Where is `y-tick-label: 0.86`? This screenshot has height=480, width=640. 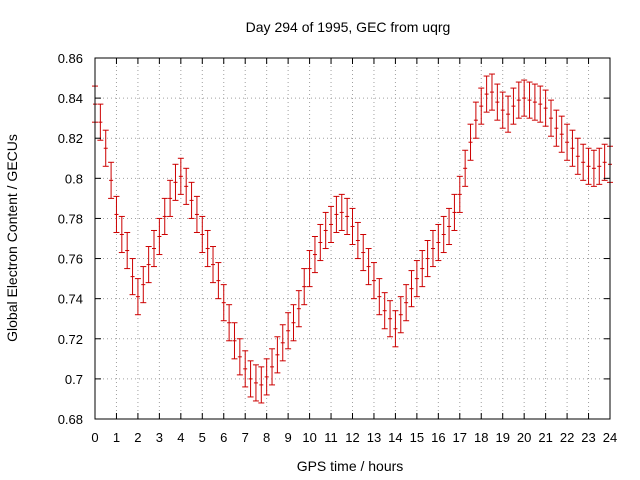 y-tick-label: 0.86 is located at coordinates (70, 58).